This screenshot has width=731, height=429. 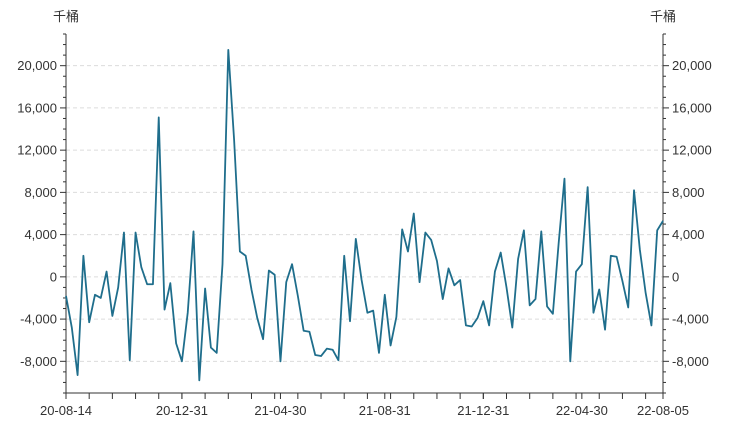 What do you see at coordinates (38, 361) in the screenshot?
I see `left-tick-label: -8,000` at bounding box center [38, 361].